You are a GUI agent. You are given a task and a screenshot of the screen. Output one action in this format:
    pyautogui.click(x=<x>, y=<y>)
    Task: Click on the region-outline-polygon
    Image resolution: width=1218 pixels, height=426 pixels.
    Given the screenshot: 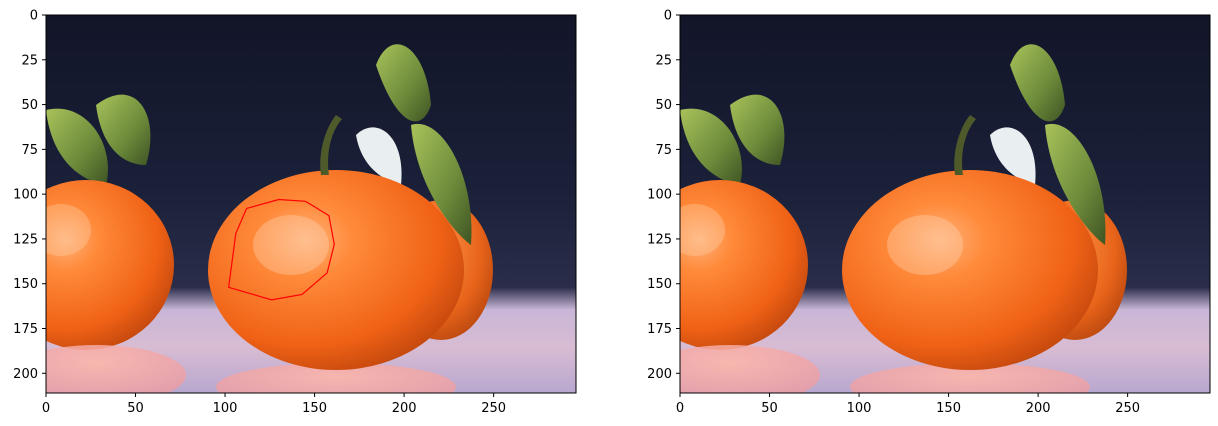 What is the action you would take?
    pyautogui.click(x=281, y=249)
    